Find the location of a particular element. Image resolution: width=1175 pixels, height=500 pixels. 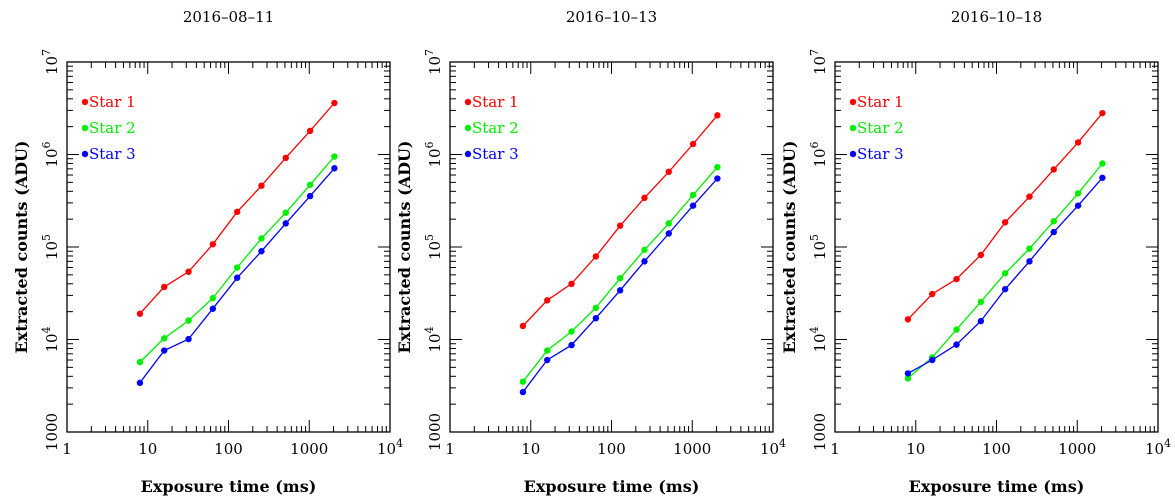

y-tick-label: 106 is located at coordinates (433, 154).